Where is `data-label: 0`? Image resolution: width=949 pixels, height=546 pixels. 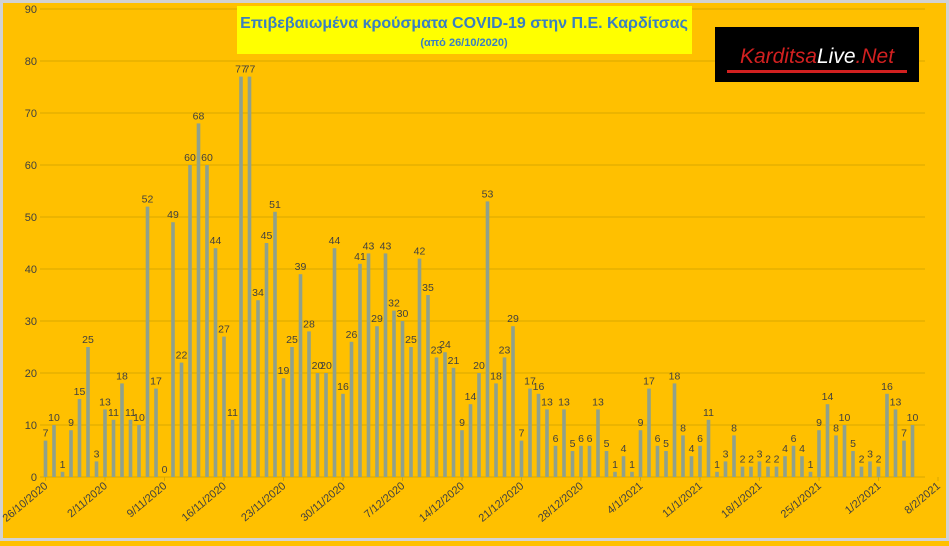 data-label: 0 is located at coordinates (165, 470).